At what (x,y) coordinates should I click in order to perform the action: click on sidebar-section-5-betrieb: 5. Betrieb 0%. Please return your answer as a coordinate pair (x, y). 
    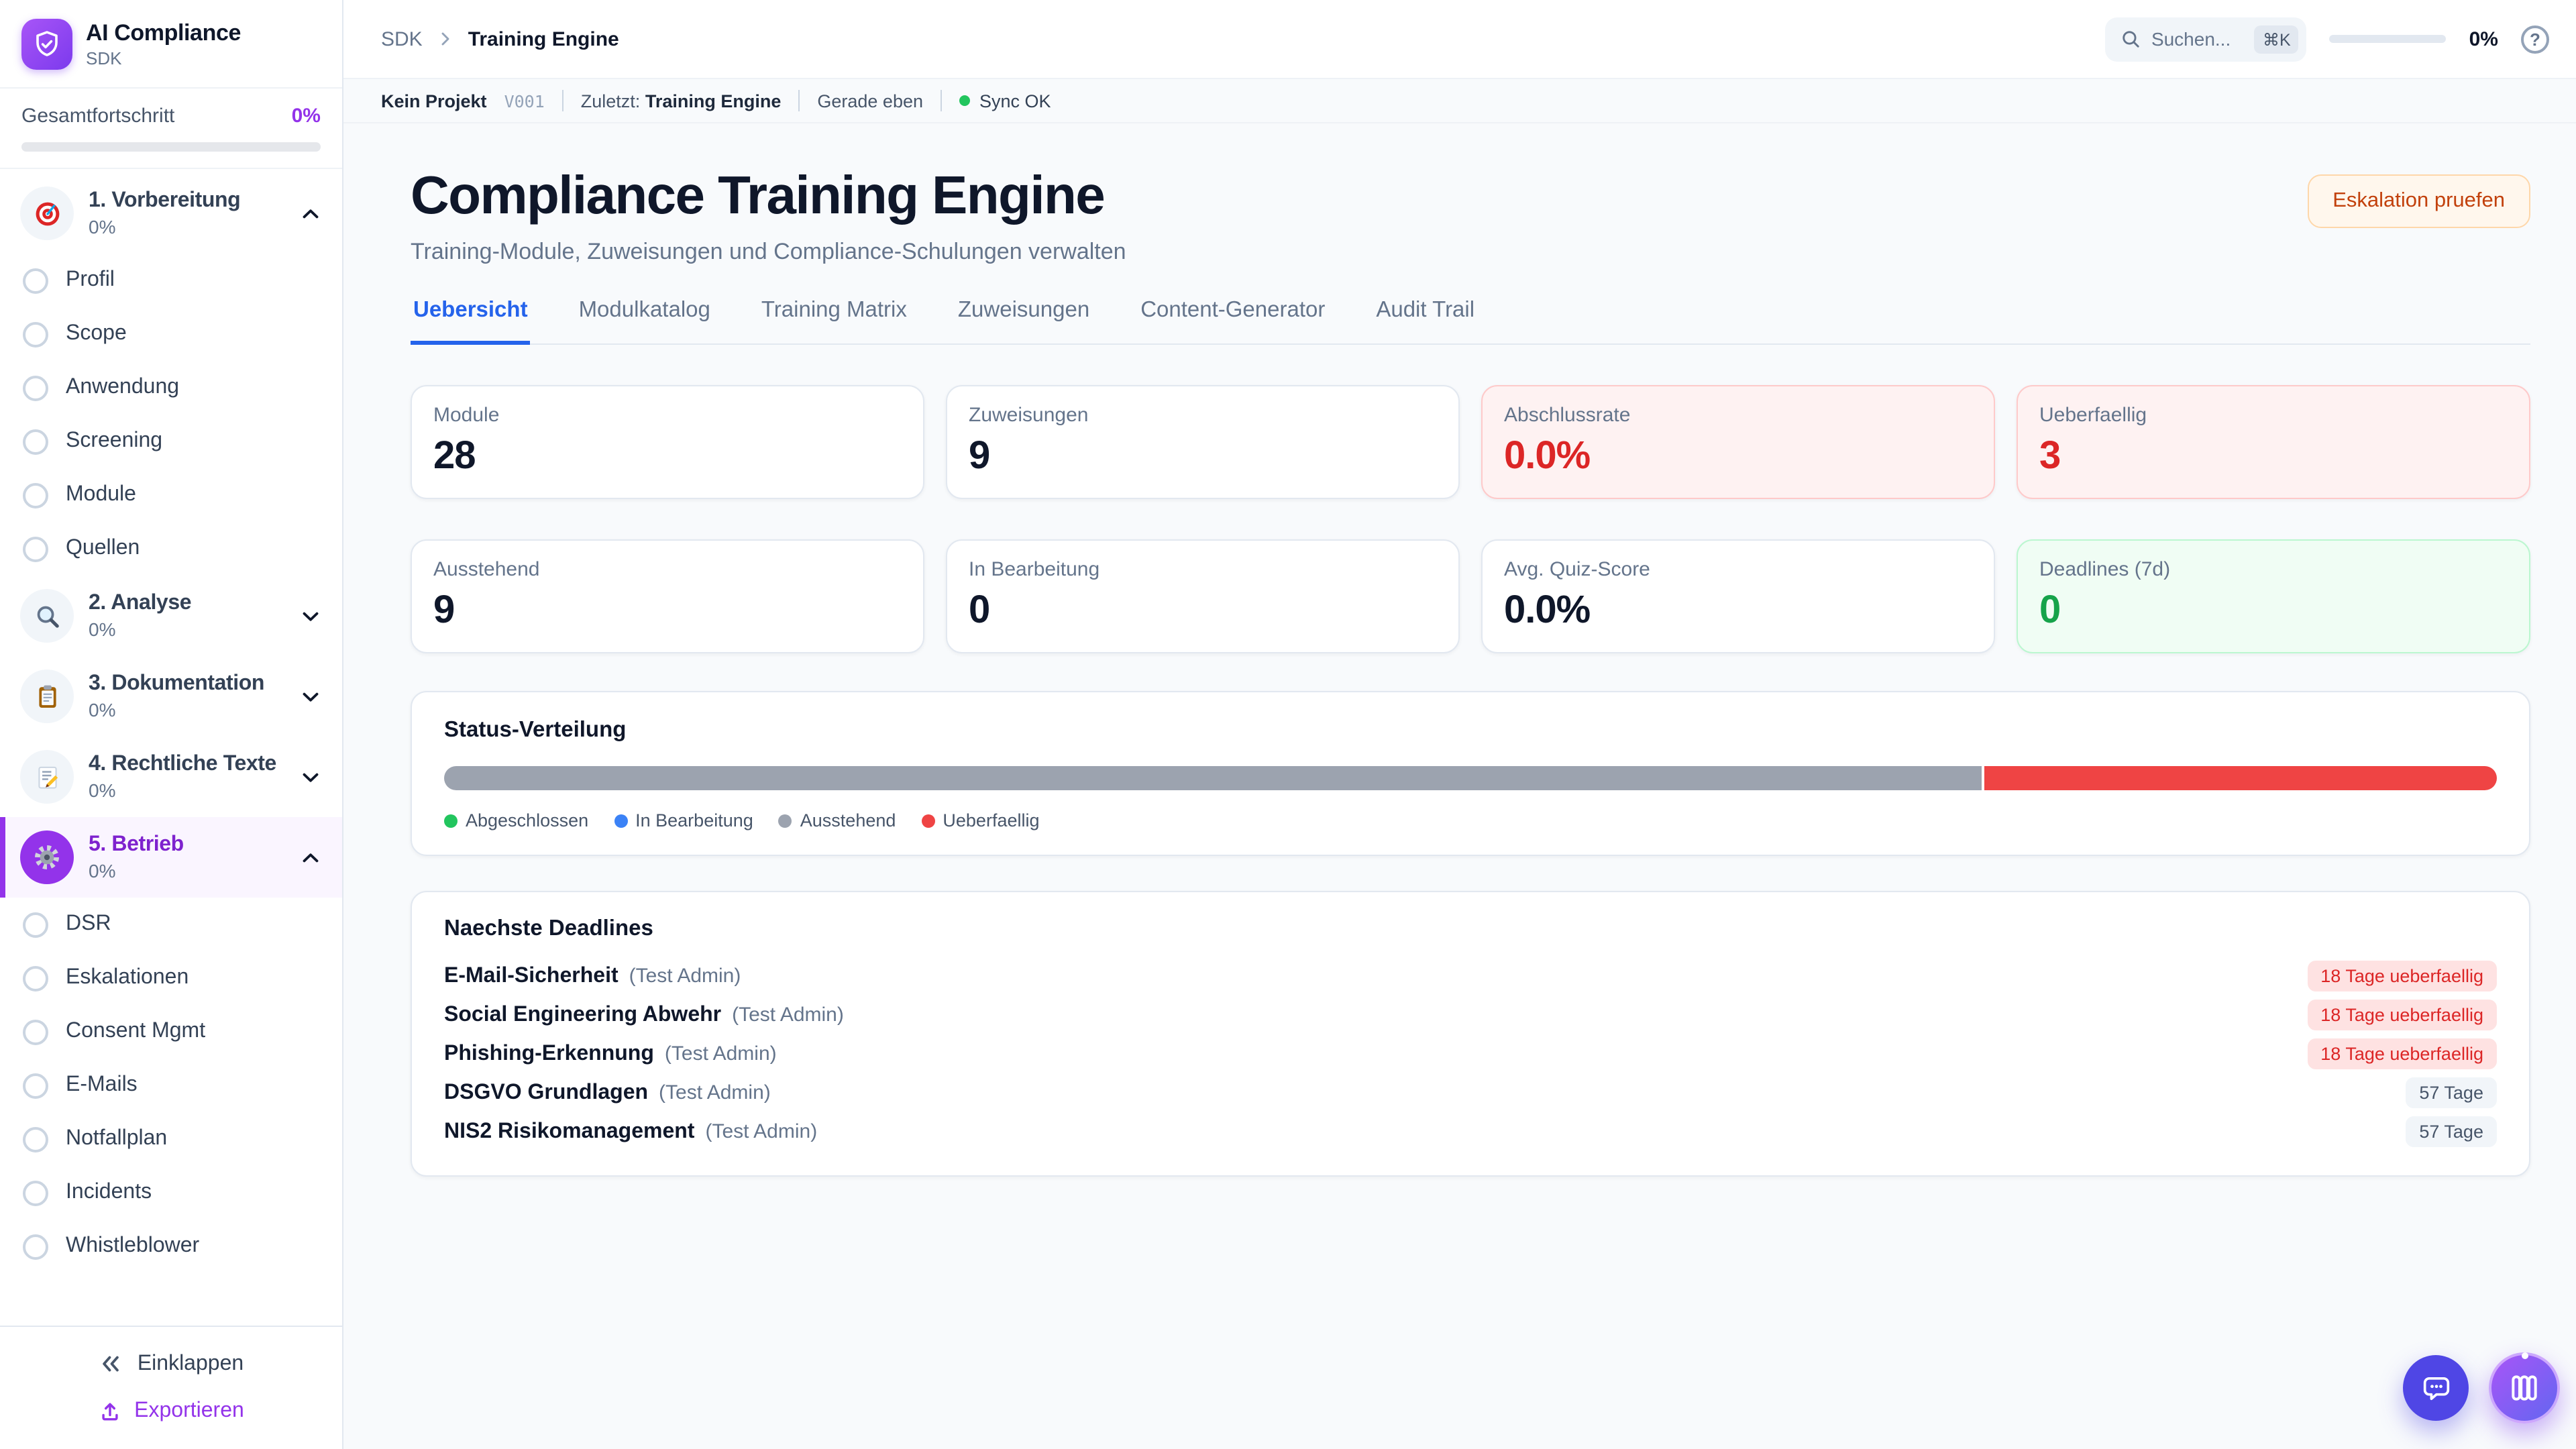
    Looking at the image, I should click on (171, 857).